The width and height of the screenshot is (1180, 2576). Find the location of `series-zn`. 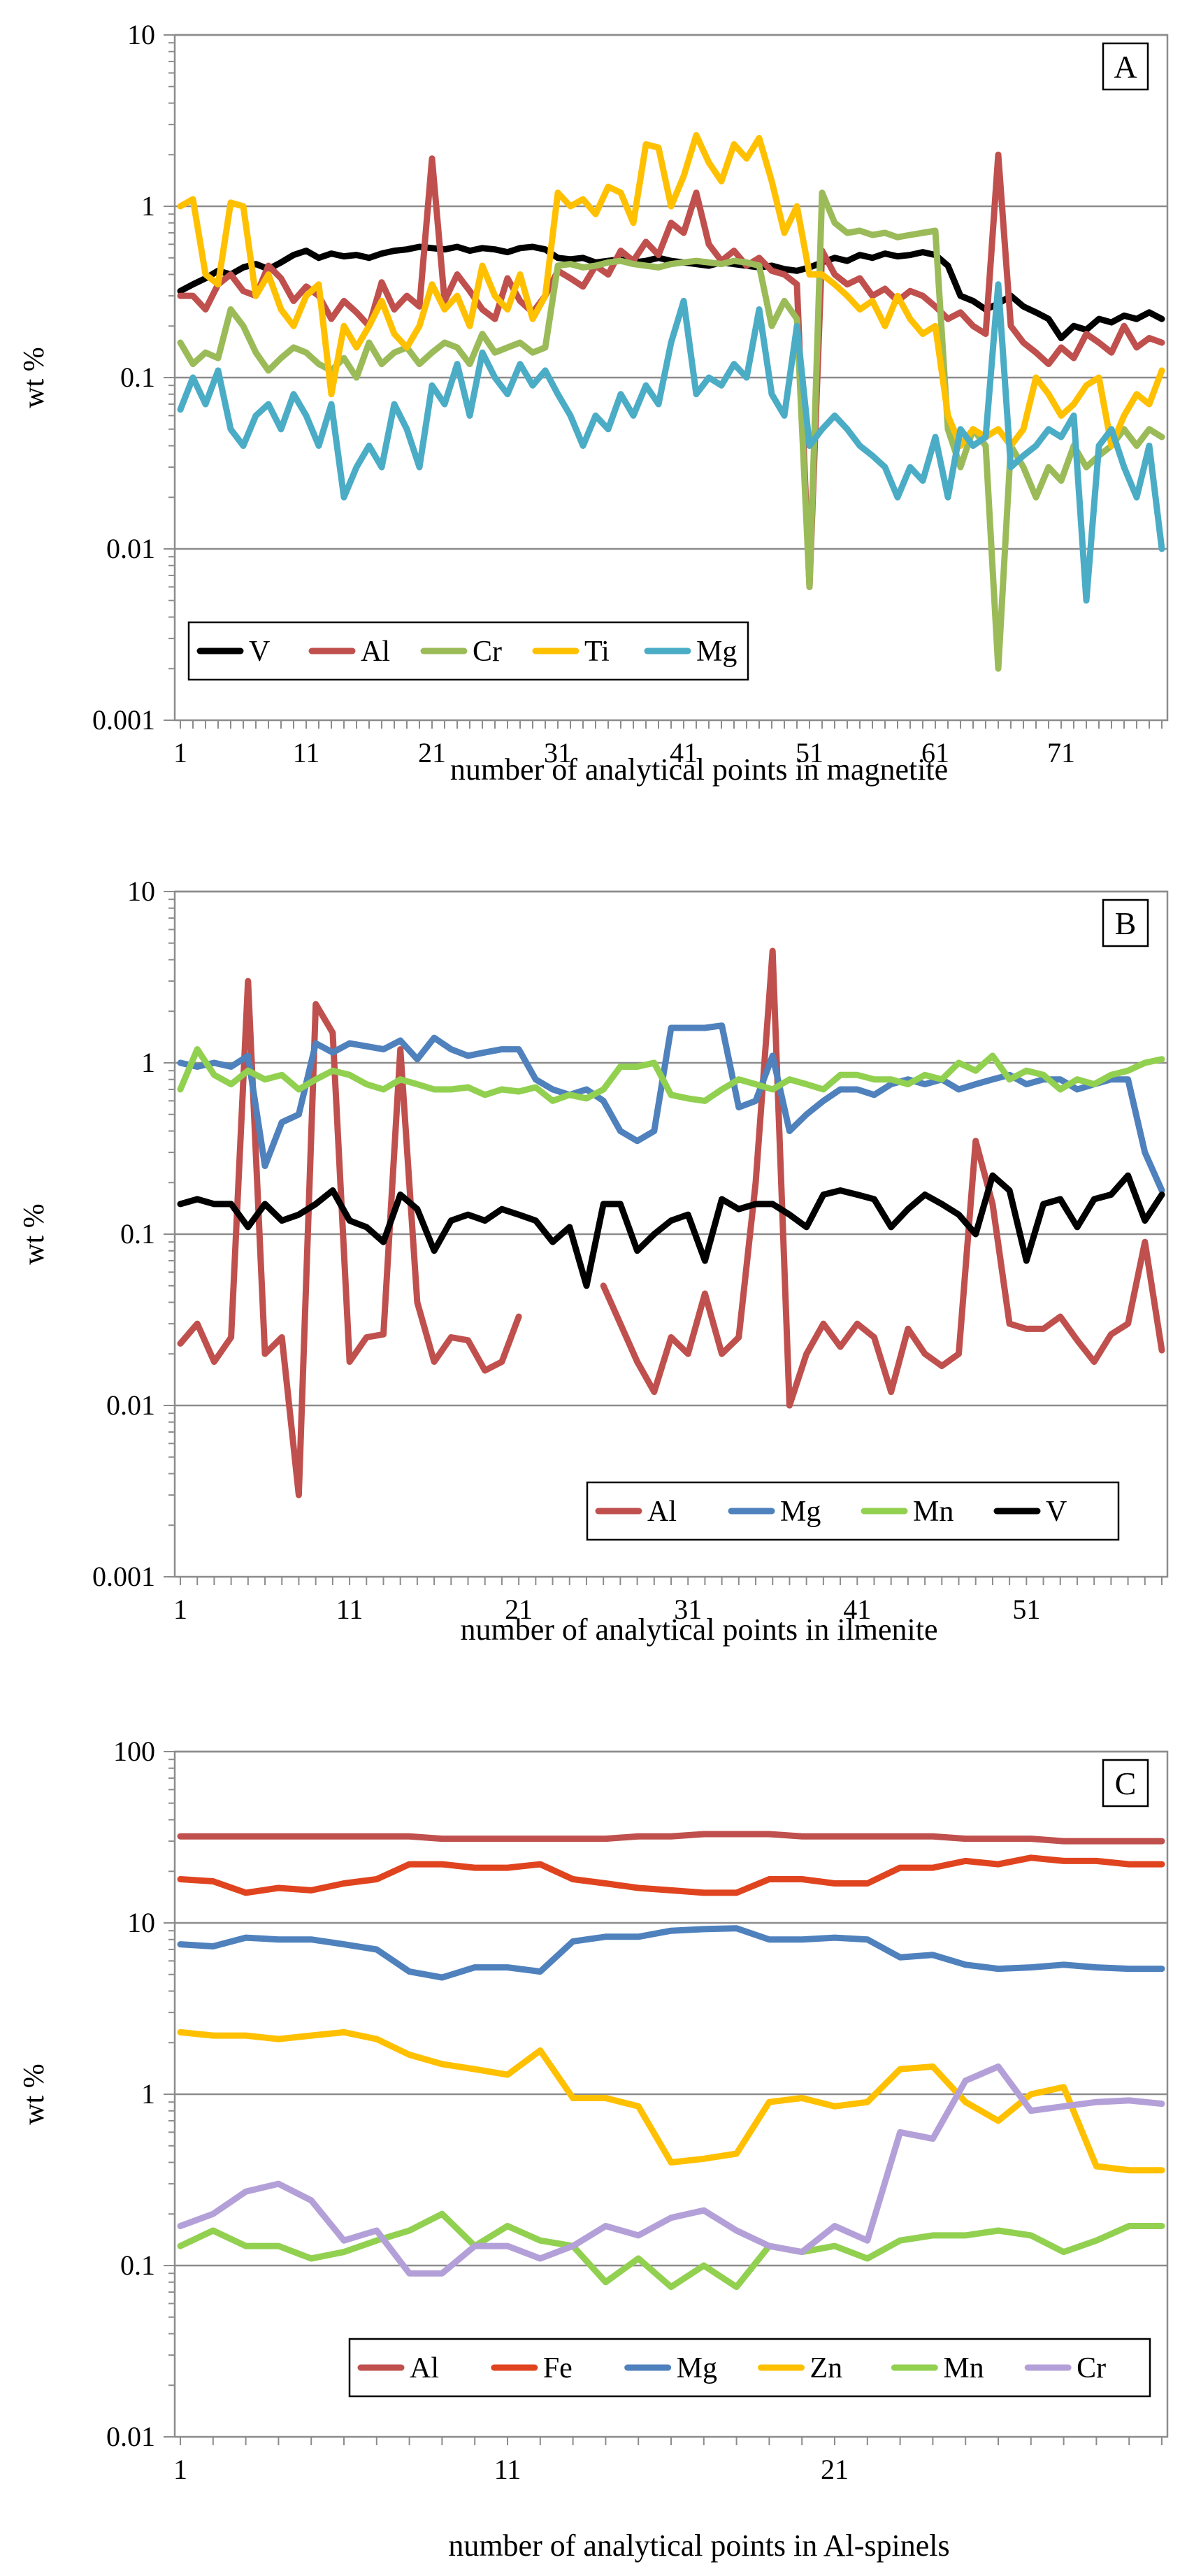

series-zn is located at coordinates (671, 2101).